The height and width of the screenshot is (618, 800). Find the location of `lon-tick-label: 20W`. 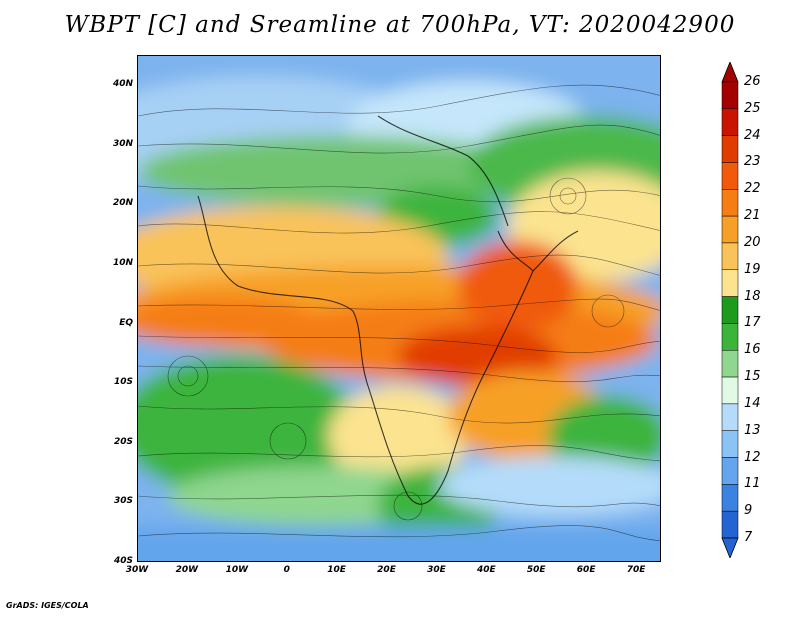

lon-tick-label: 20W is located at coordinates (187, 570).